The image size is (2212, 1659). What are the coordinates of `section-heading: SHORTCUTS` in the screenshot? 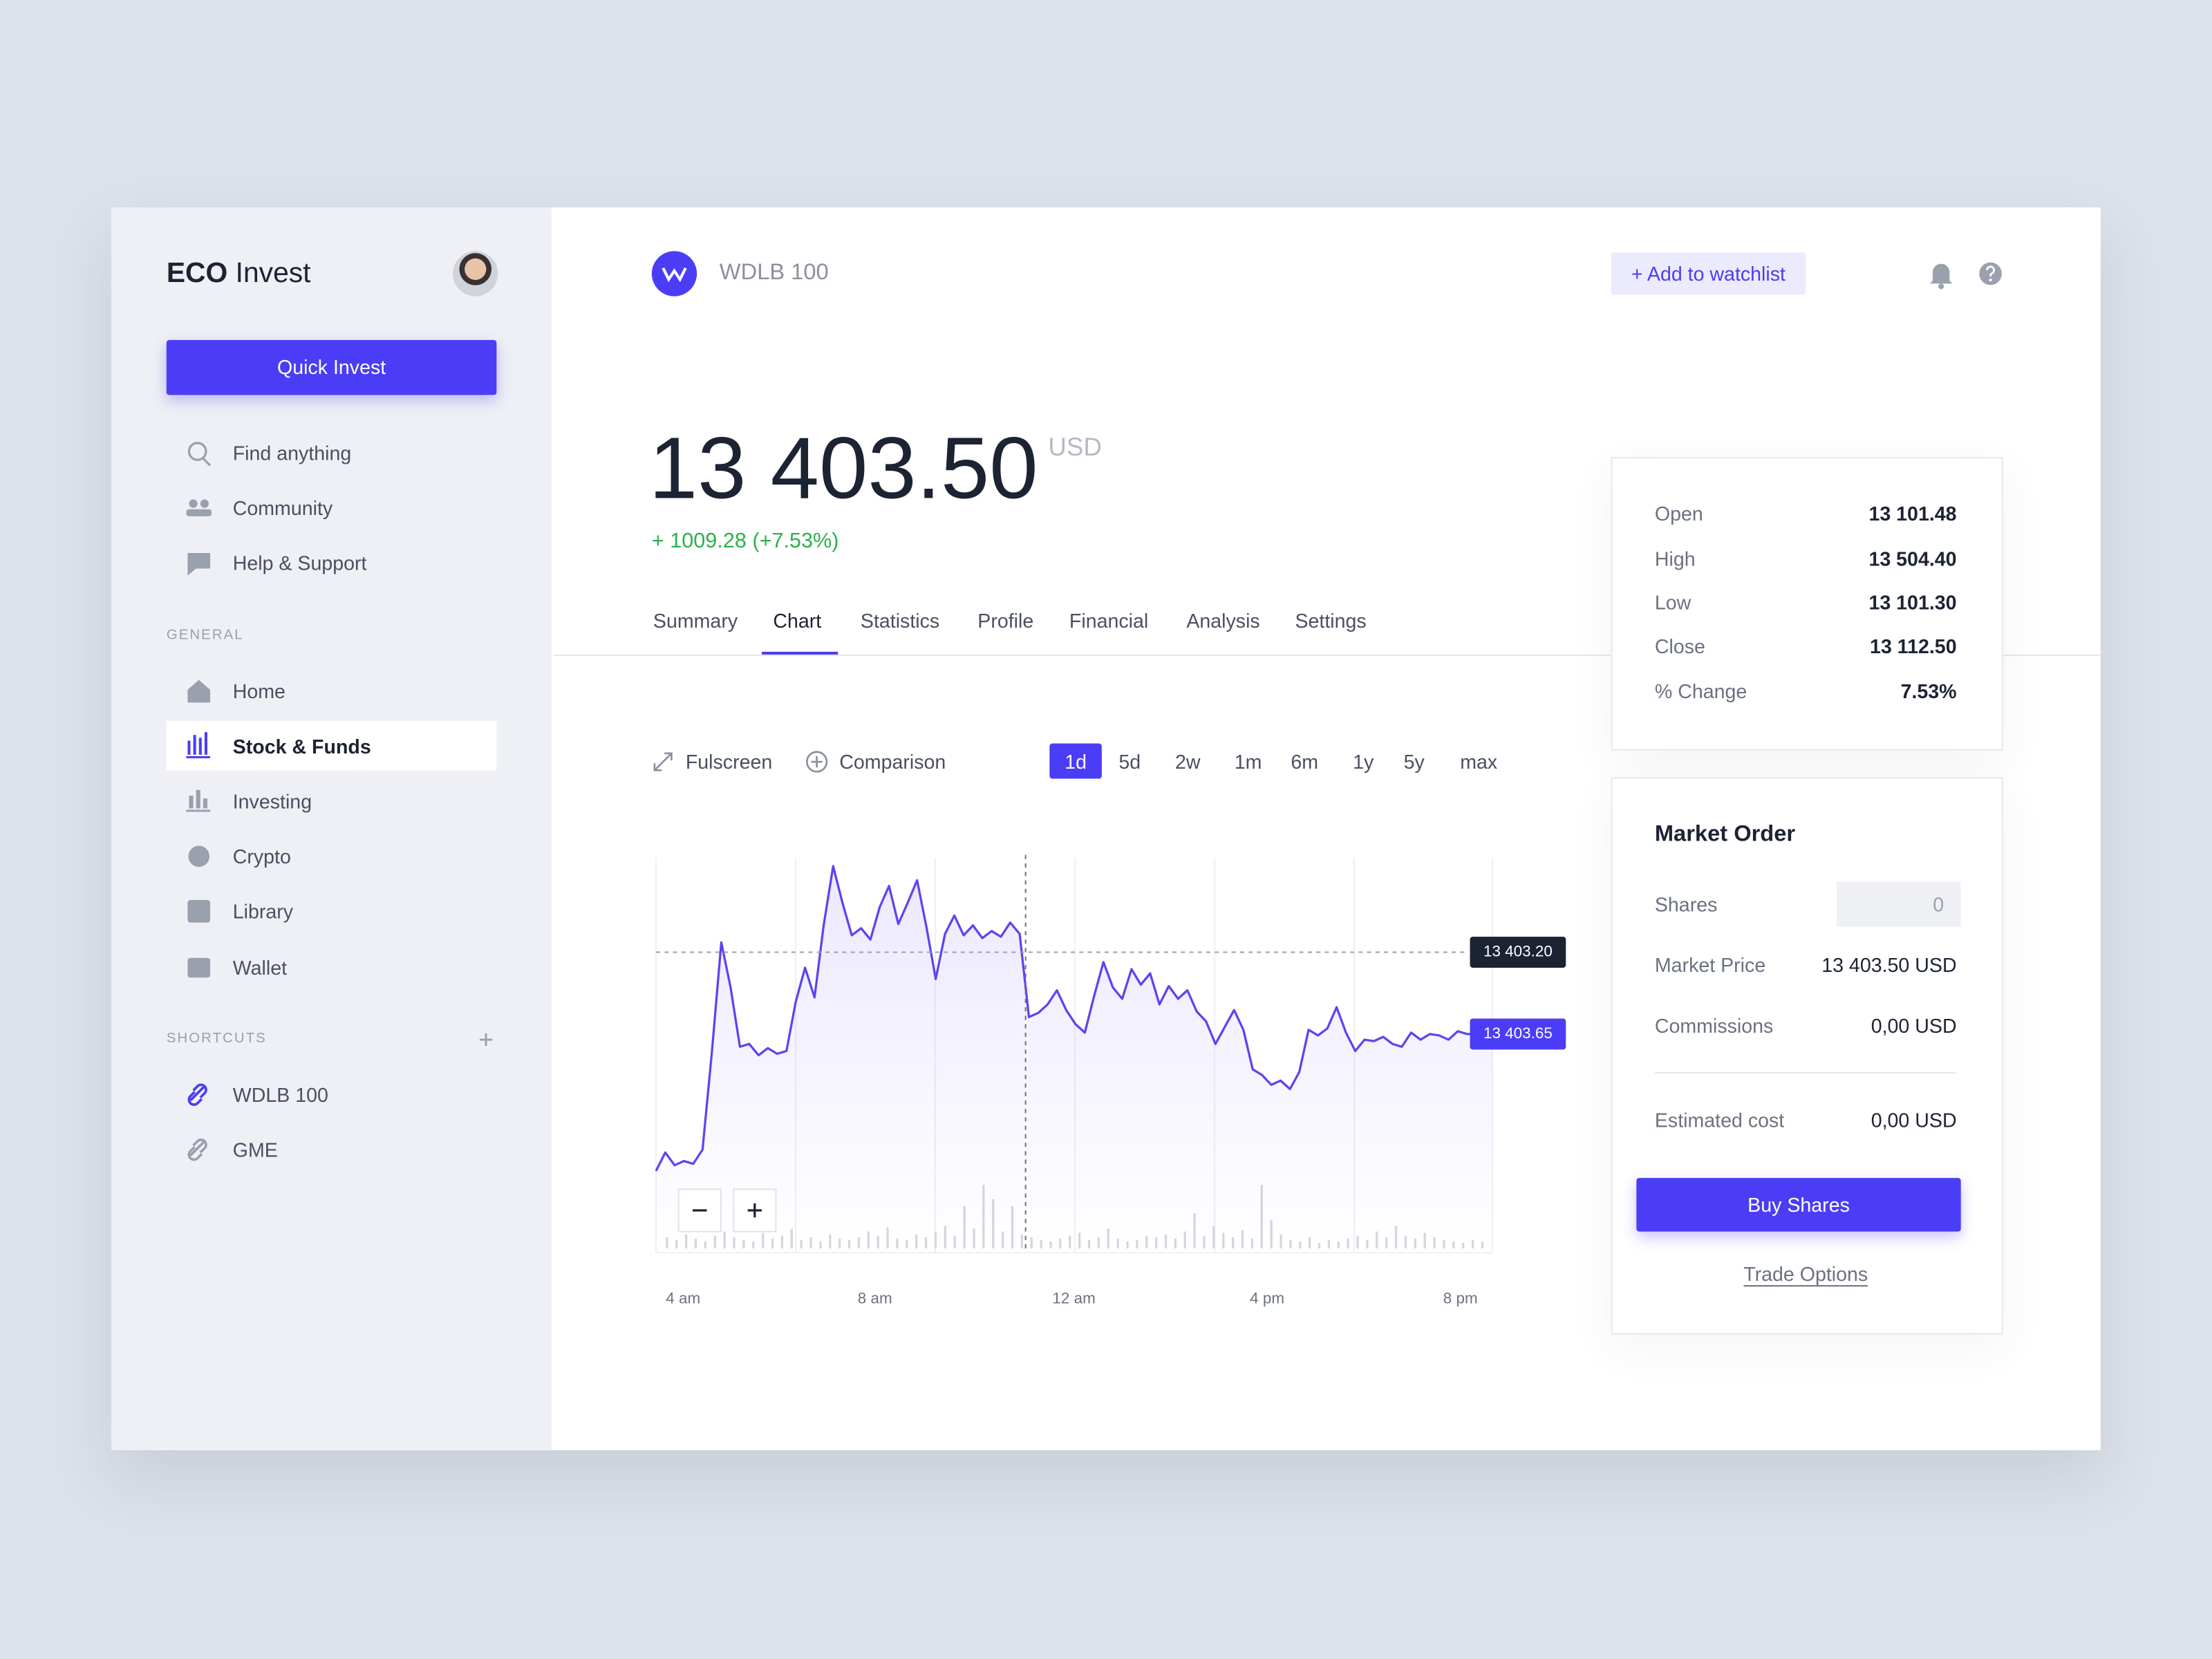 It's located at (216, 1039).